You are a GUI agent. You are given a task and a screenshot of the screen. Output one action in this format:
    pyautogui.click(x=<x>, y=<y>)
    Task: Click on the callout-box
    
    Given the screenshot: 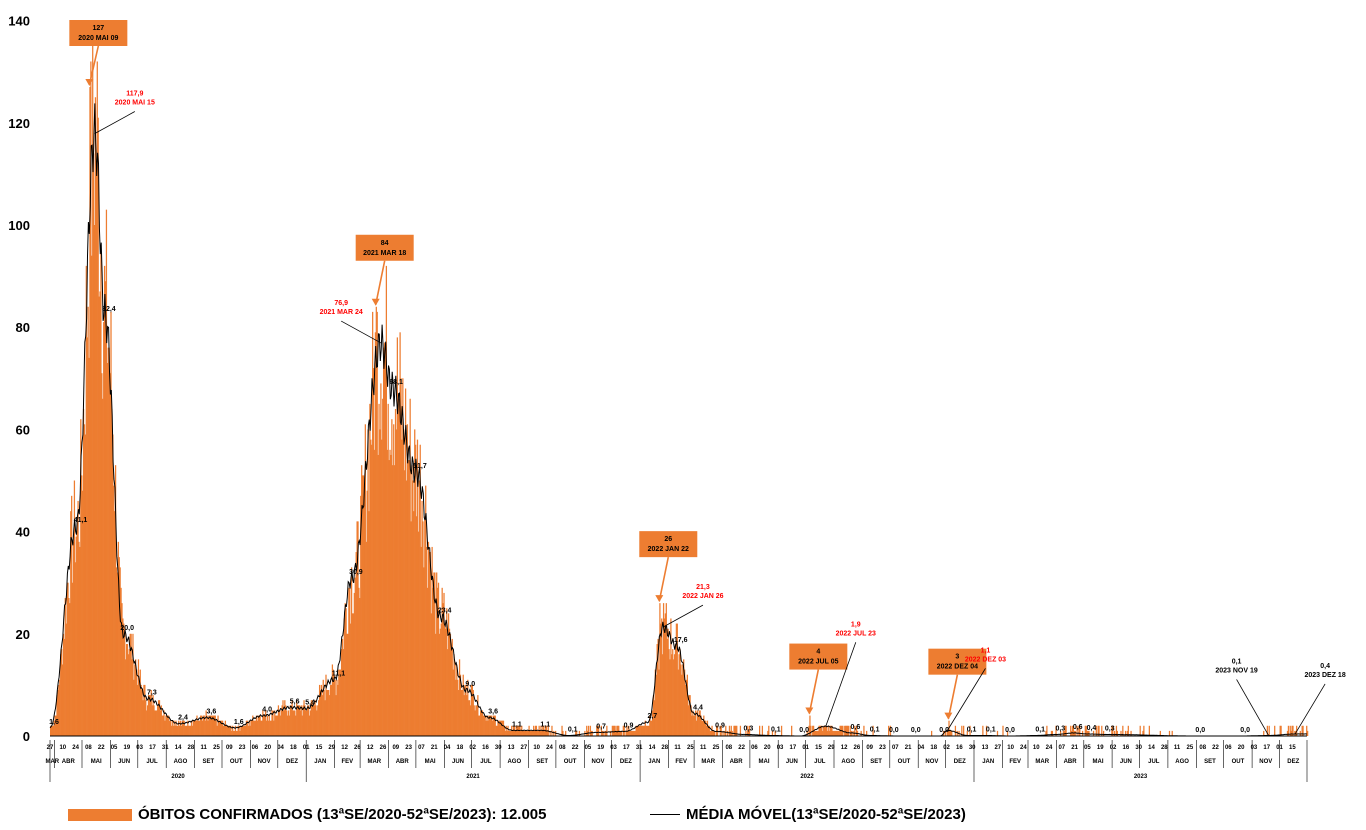 What is the action you would take?
    pyautogui.click(x=668, y=544)
    